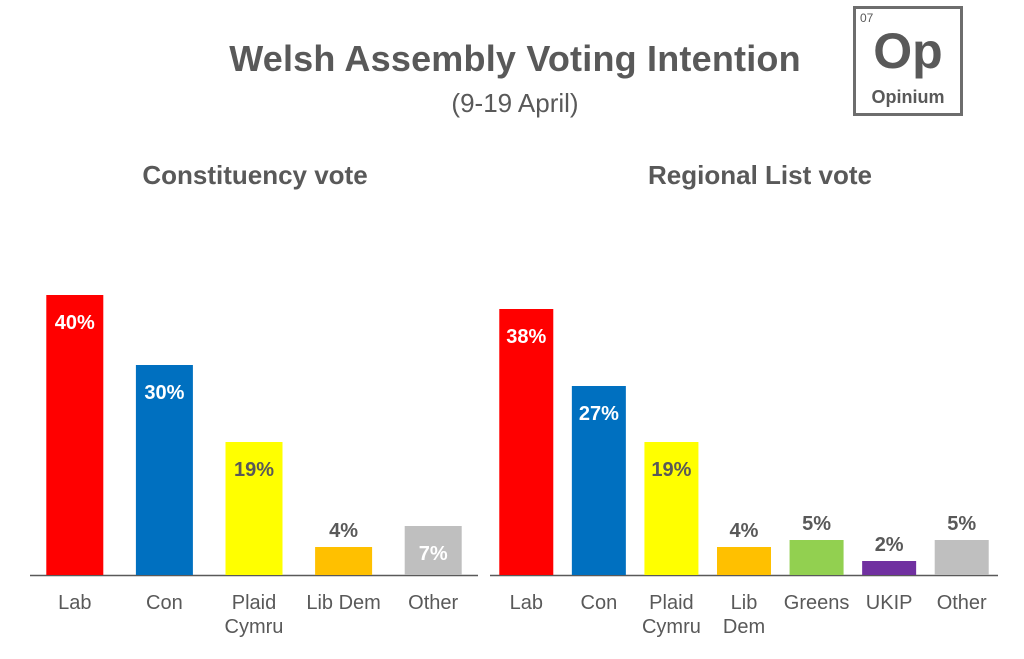 The image size is (1024, 659). What do you see at coordinates (671, 615) in the screenshot?
I see `regional-category-label-plaid-cymru: Plaid Cymru` at bounding box center [671, 615].